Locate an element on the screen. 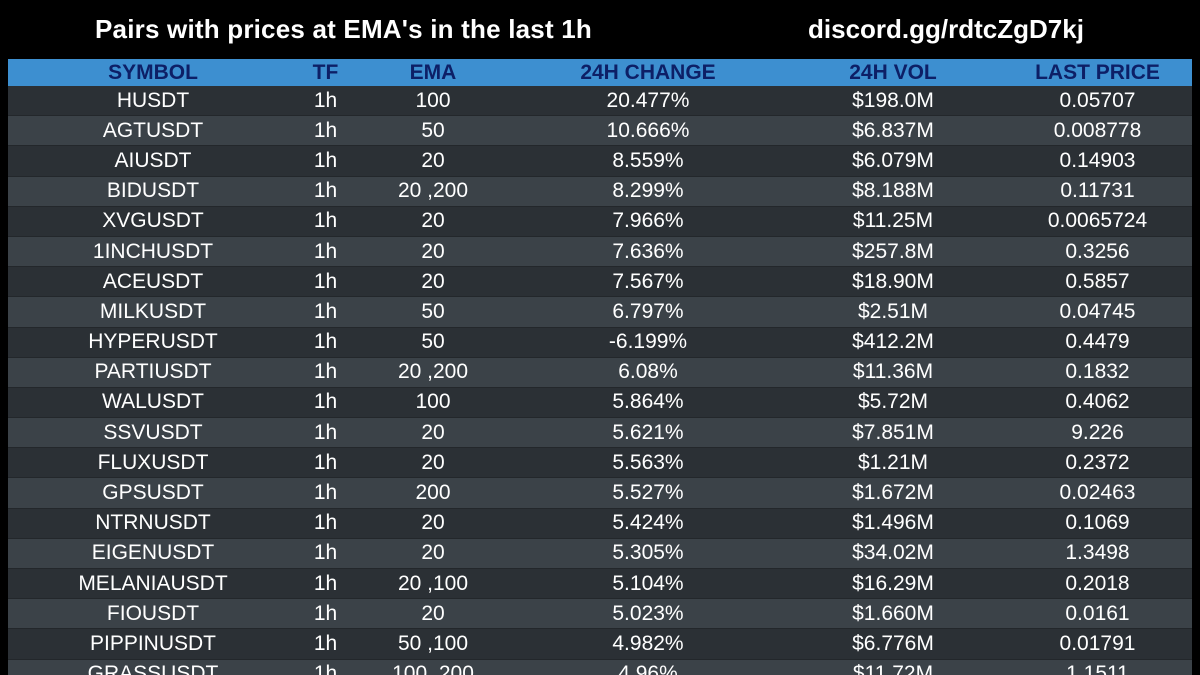  table-row: 1INCHUSDT 1h 20 7.636% $257.8M 0.3256 is located at coordinates (600, 252).